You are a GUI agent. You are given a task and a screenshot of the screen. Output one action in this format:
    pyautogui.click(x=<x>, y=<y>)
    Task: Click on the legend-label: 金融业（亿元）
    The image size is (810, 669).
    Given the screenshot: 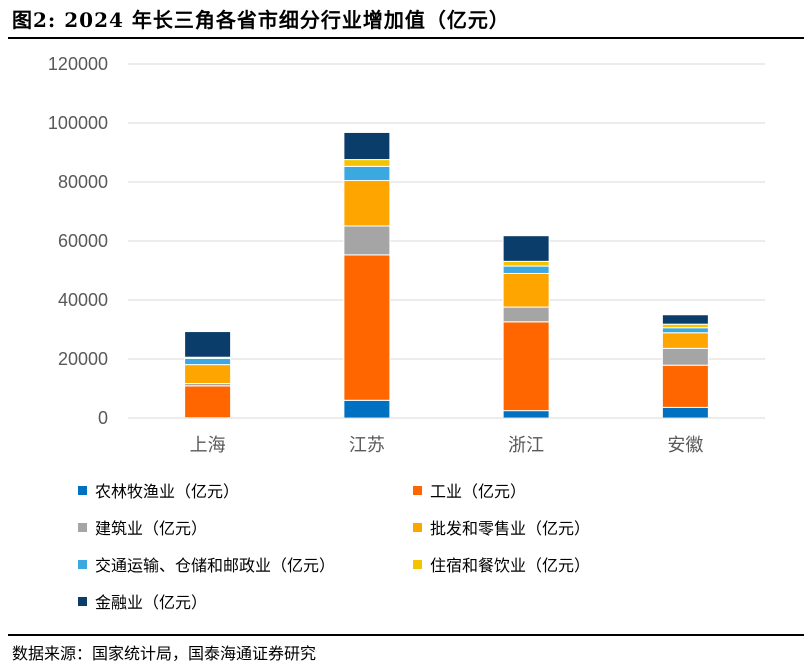 What is the action you would take?
    pyautogui.click(x=151, y=602)
    